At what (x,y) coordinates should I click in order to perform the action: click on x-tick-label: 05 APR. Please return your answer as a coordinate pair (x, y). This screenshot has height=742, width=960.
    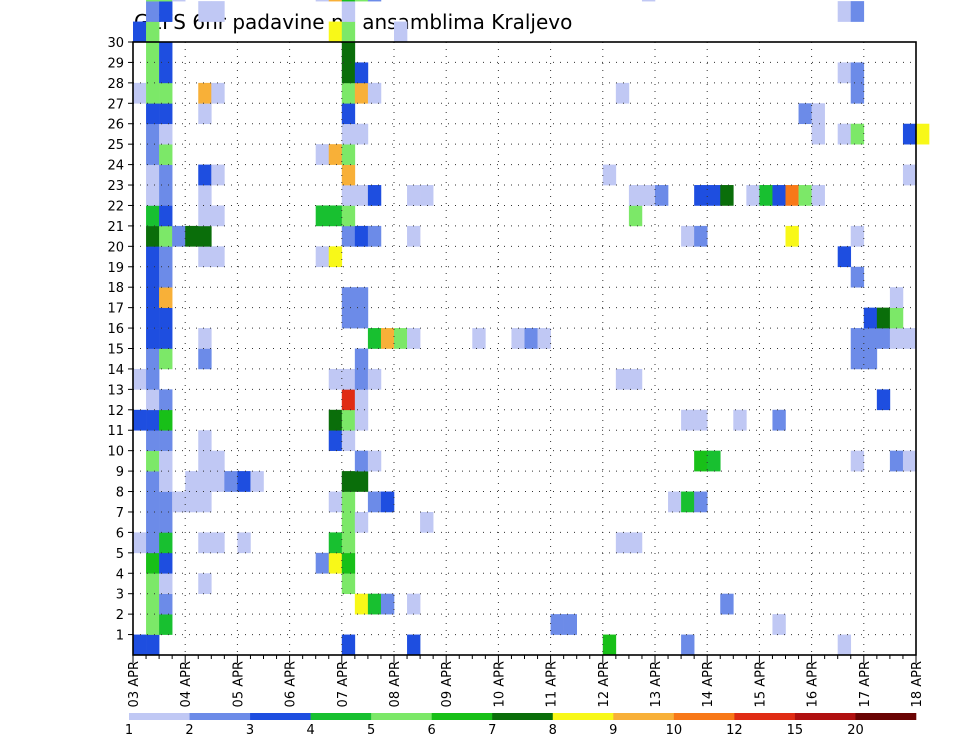
    Looking at the image, I should click on (238, 684).